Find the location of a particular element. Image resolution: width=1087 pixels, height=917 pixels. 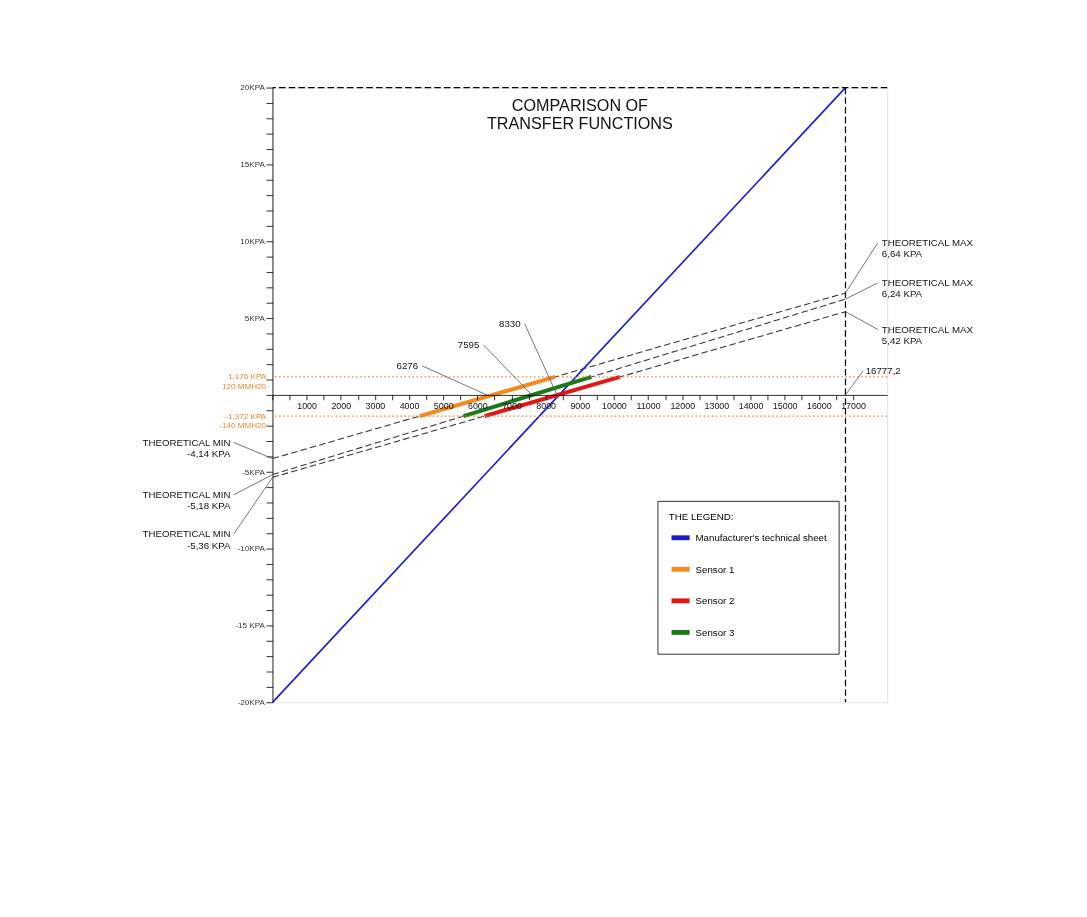

ref-line-label: 1,176 KPA 120 MMH20 is located at coordinates (244, 382).